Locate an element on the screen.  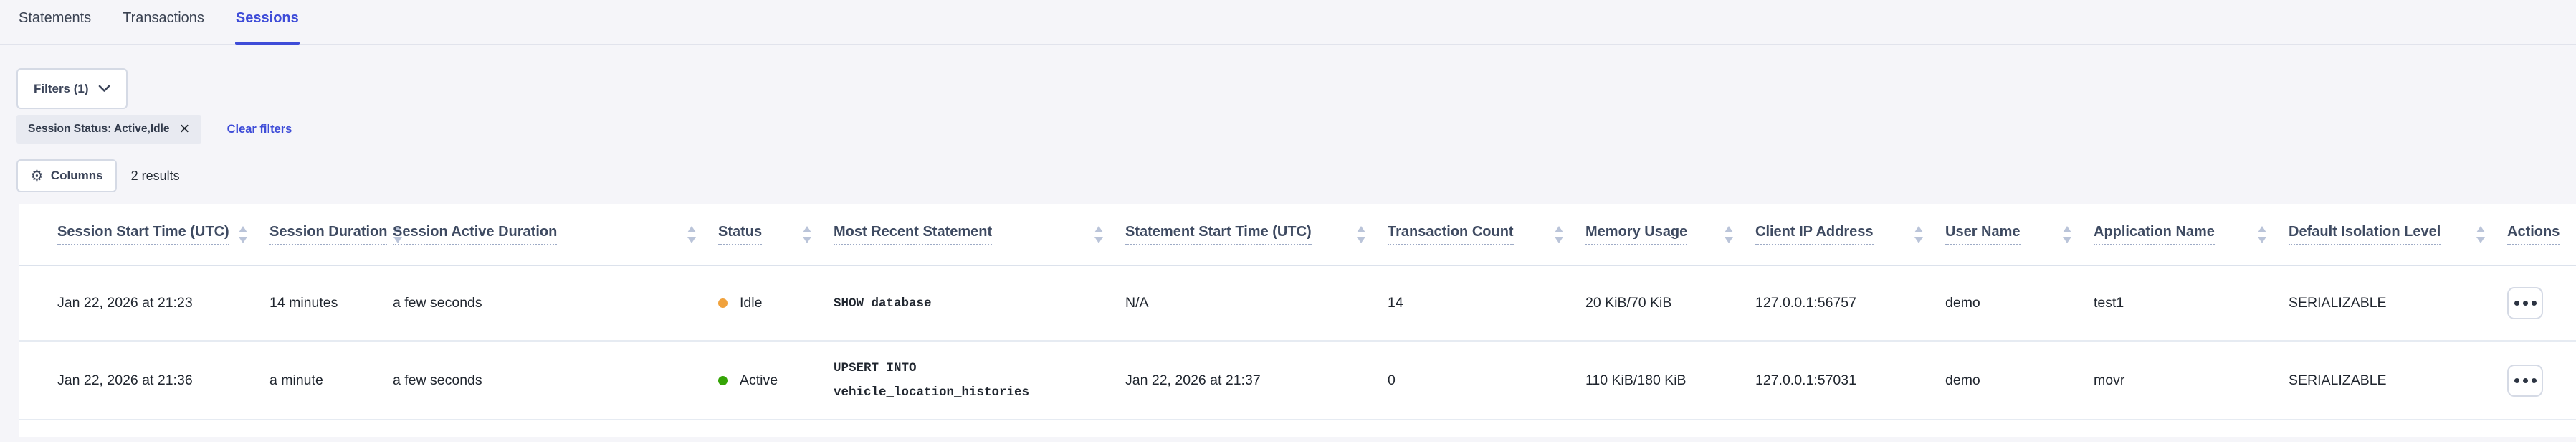
cell-transaction-count: 14 is located at coordinates (1395, 303).